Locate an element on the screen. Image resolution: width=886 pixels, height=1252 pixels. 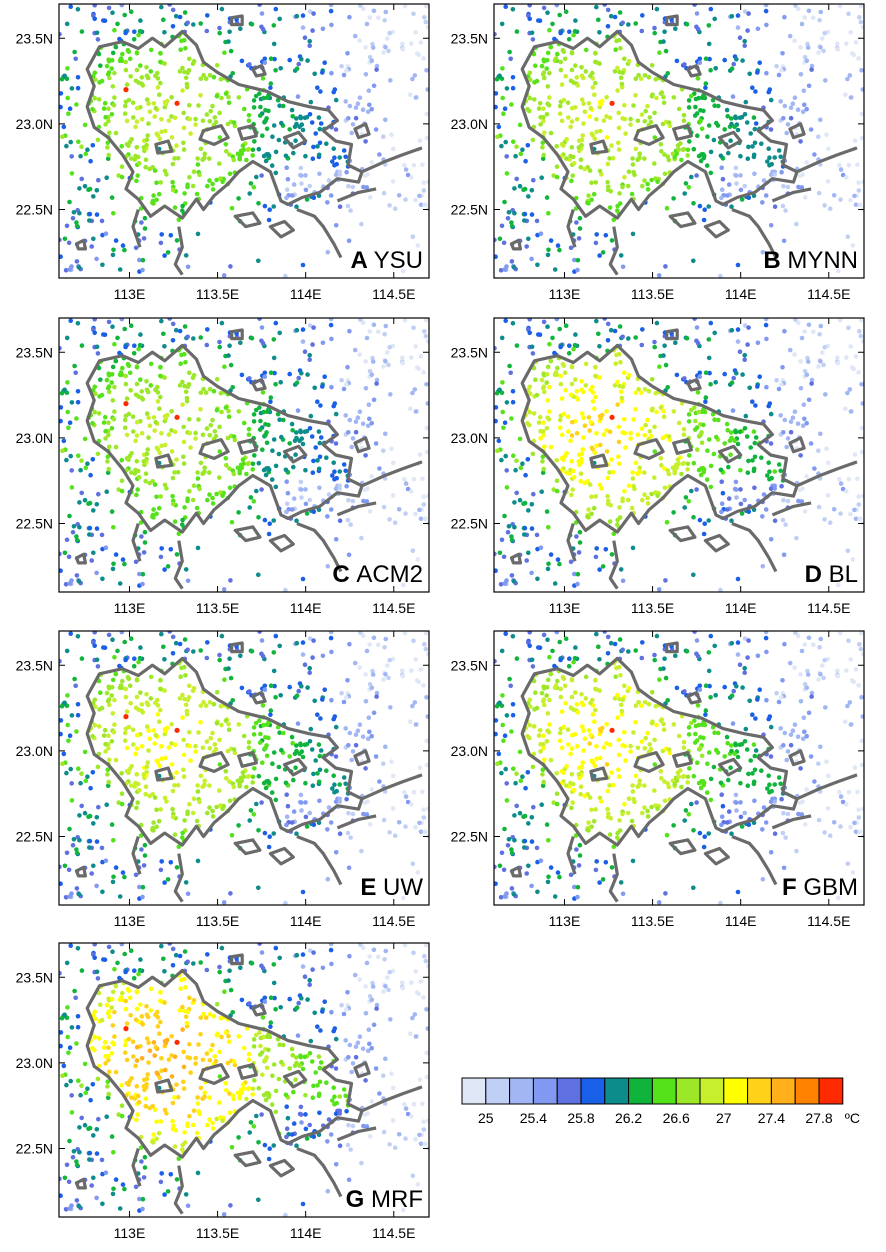
island-outline is located at coordinates (295, 767).